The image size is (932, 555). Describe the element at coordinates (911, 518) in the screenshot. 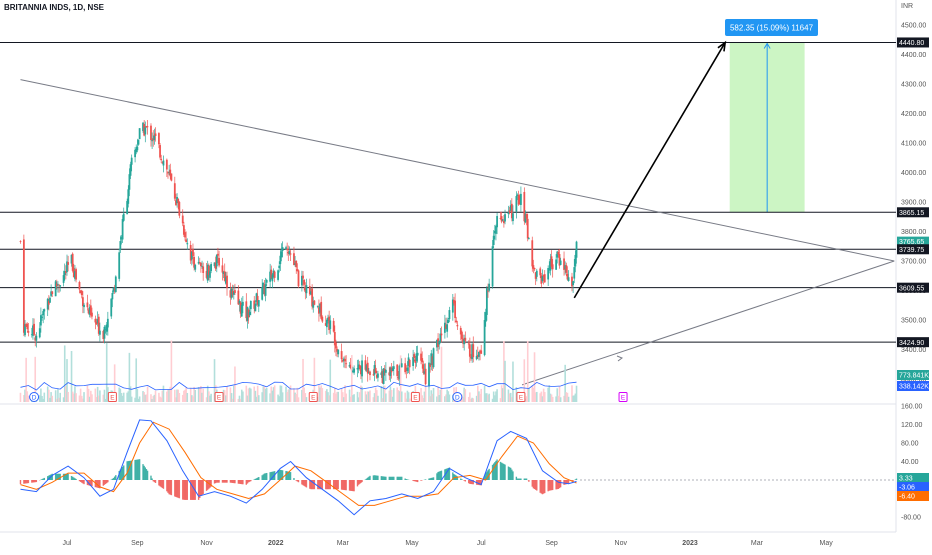

I see `macd-tick-label: -80.00` at that location.